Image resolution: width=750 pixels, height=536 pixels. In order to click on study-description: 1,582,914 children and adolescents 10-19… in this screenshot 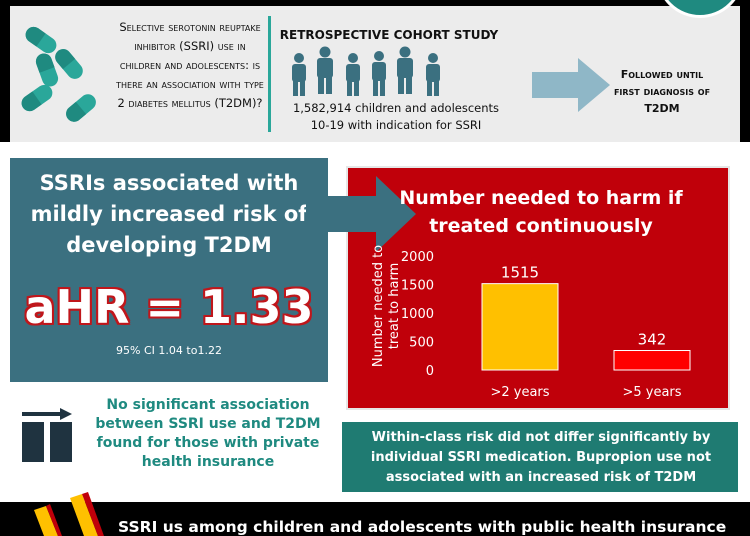, I will do `click(396, 117)`.